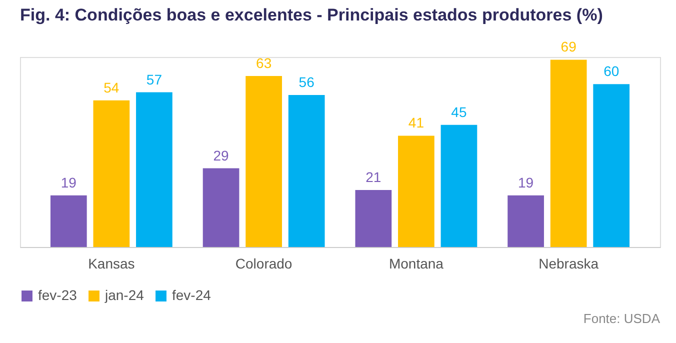  Describe the element at coordinates (621, 318) in the screenshot. I see `source-note: Fonte: USDA` at that location.